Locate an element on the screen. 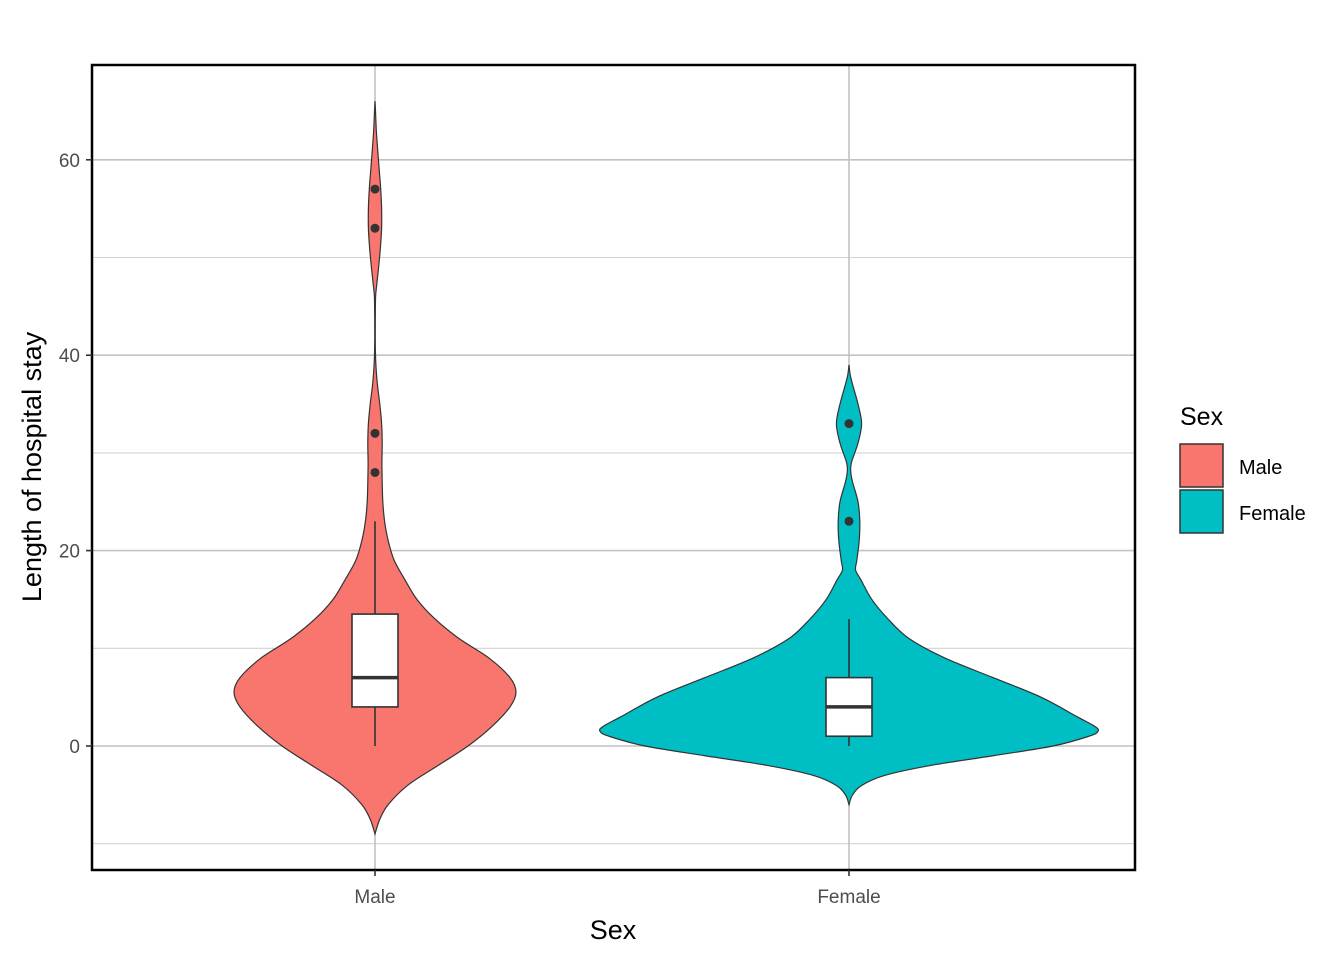  legend: Sex Male Female is located at coordinates (1242, 468).